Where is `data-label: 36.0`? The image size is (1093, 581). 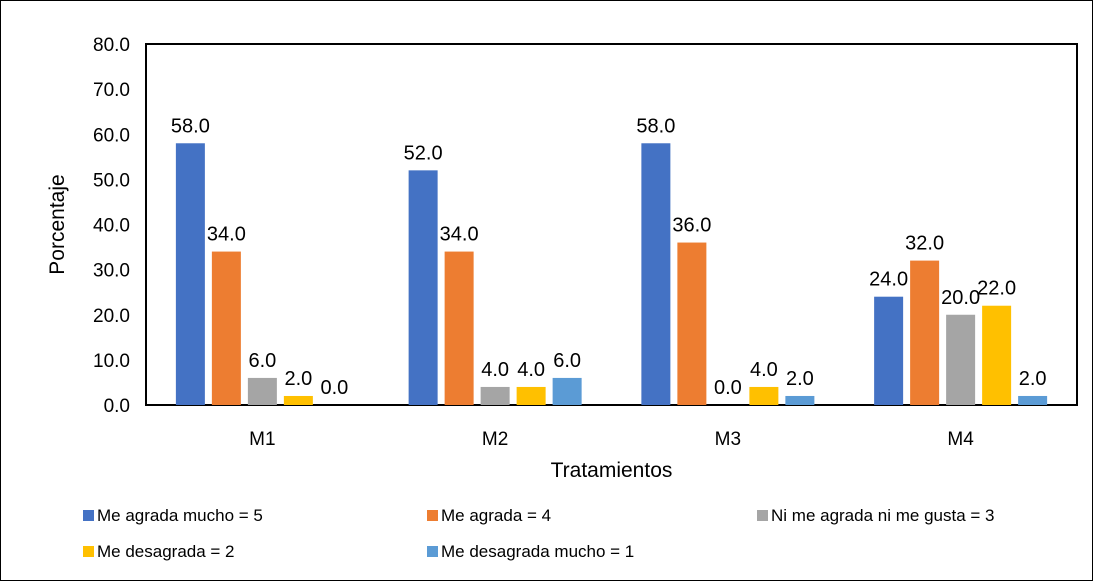 data-label: 36.0 is located at coordinates (691, 226).